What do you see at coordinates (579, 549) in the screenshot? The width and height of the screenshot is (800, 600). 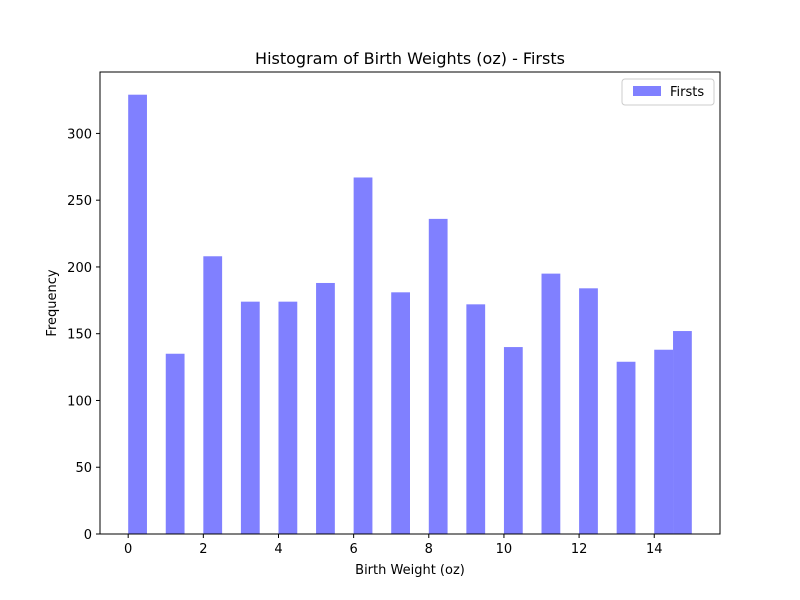 I see `x-tick-label: 12` at bounding box center [579, 549].